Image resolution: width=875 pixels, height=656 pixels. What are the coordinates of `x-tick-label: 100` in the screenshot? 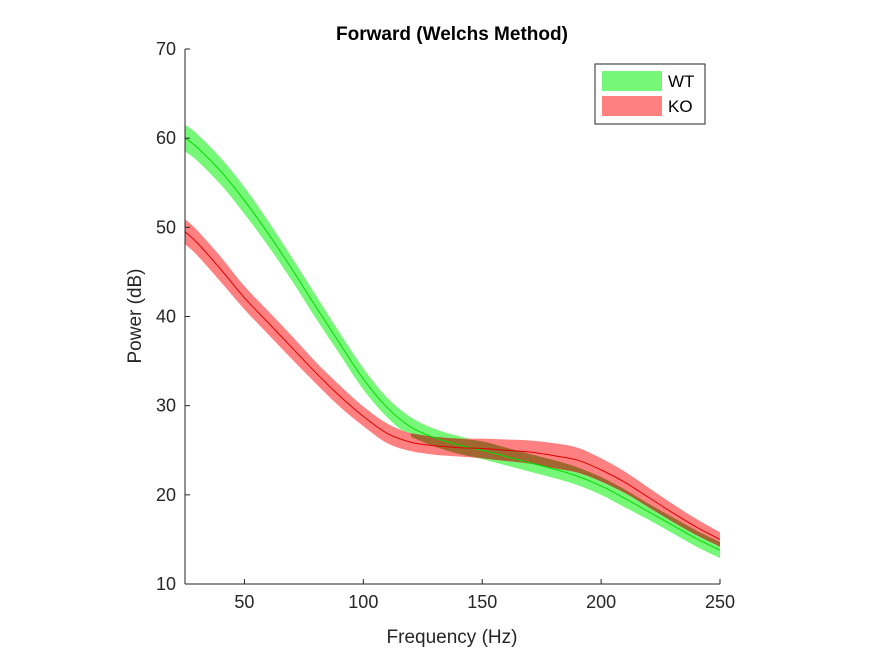 It's located at (363, 602).